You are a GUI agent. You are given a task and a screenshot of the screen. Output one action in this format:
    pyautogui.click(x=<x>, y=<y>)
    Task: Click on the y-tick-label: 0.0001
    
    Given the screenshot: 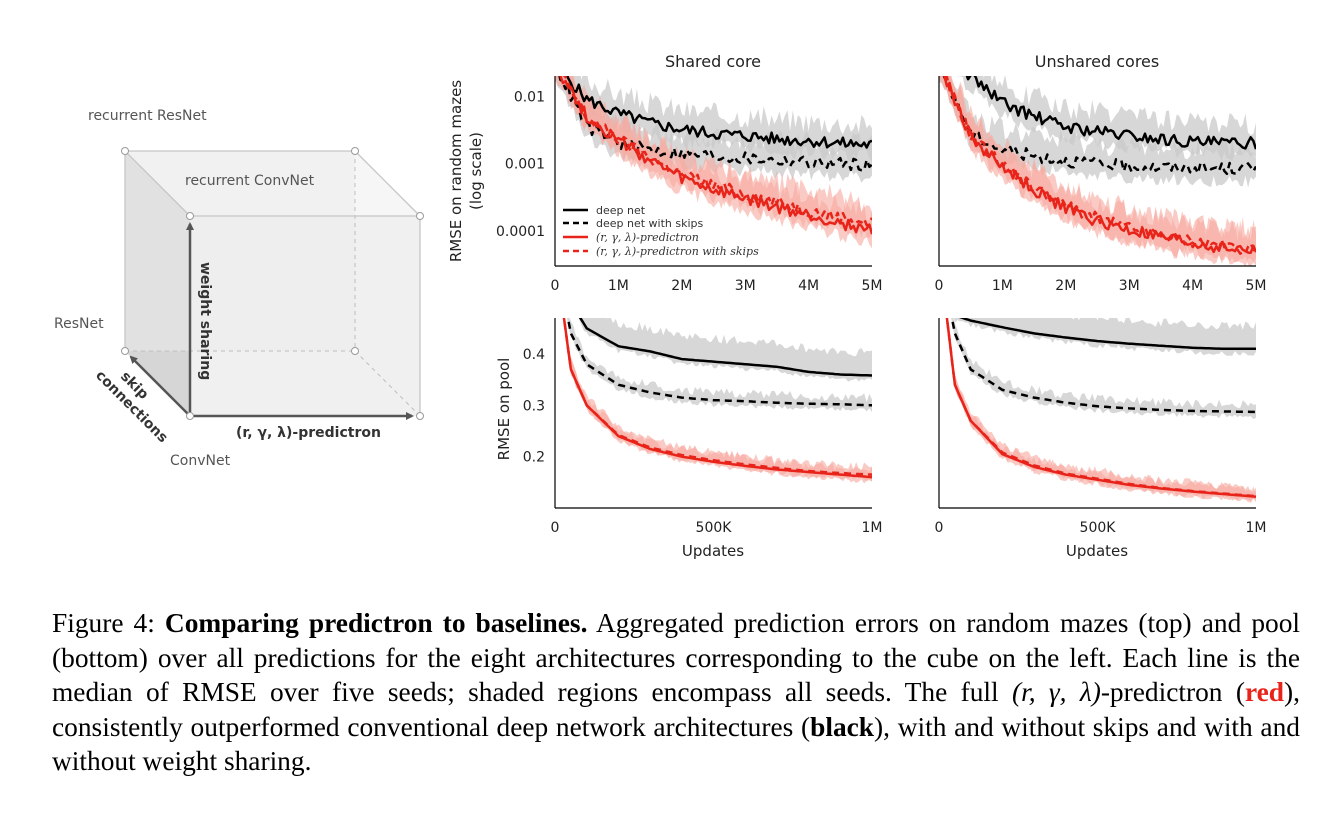 What is the action you would take?
    pyautogui.click(x=520, y=232)
    